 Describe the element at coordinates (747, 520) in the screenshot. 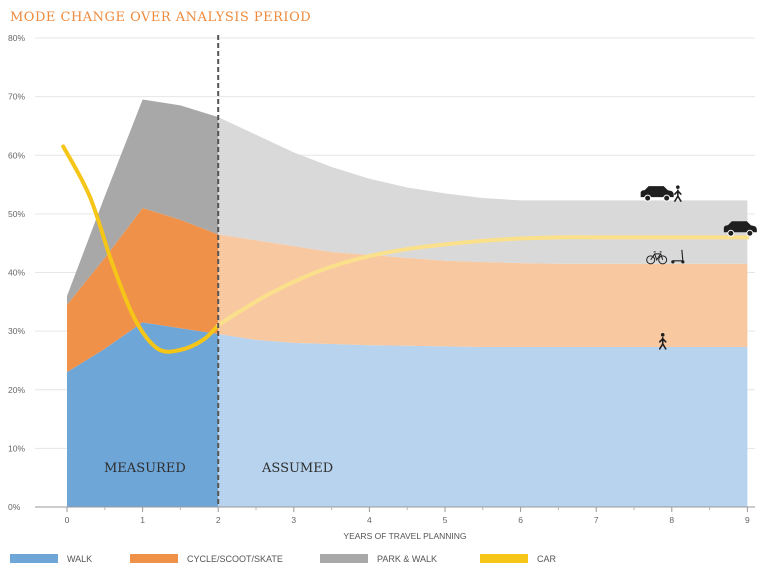

I see `x-tick-label: 9` at that location.